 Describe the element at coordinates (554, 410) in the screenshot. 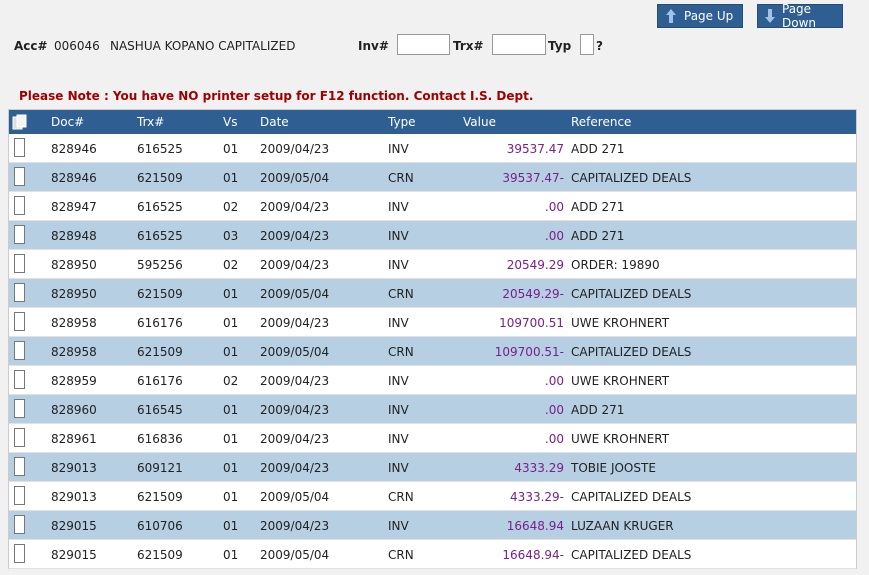

I see `cell-value: .00` at that location.